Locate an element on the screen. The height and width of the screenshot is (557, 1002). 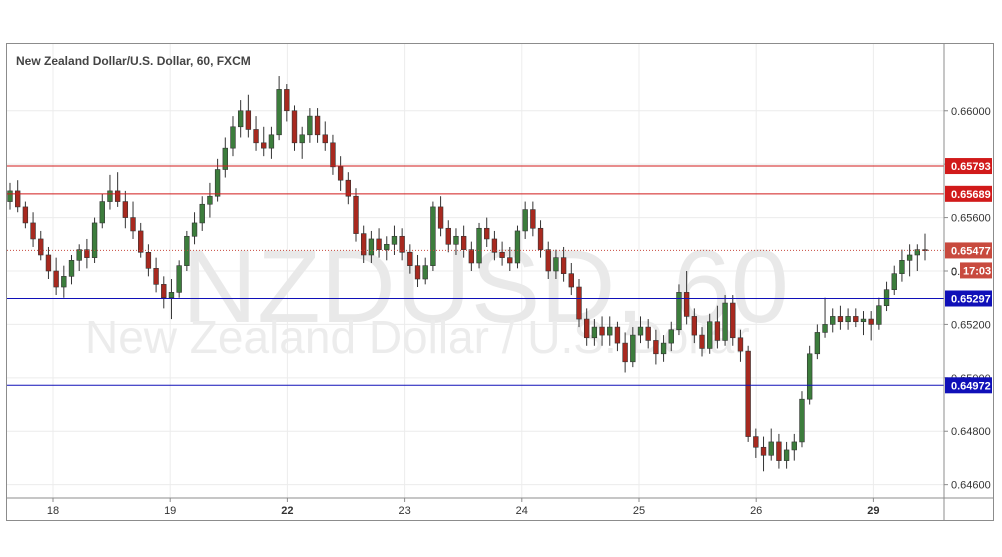
time-axis: 18 19 22 23 24 25 26 29 is located at coordinates (463, 507).